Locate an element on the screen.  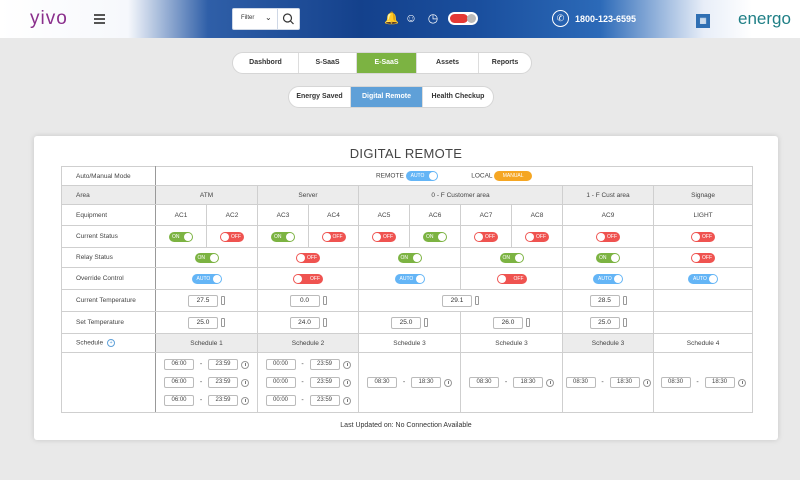
tab-assets: Assets is located at coordinates (448, 63).